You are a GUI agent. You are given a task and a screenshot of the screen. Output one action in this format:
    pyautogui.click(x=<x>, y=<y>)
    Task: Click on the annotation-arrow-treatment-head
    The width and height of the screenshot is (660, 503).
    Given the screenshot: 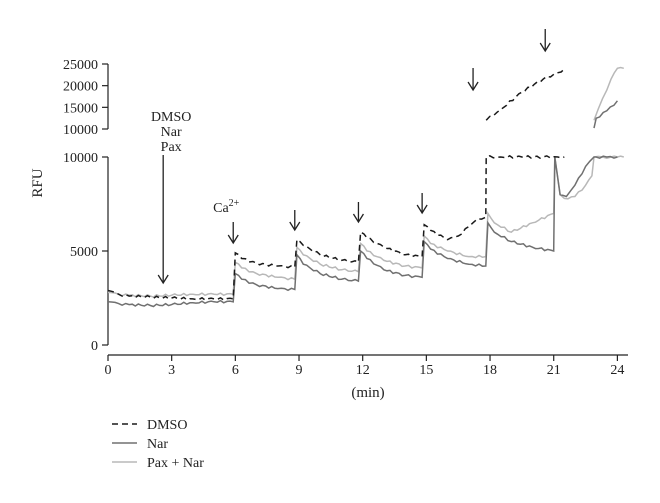 What is the action you would take?
    pyautogui.click(x=163, y=279)
    